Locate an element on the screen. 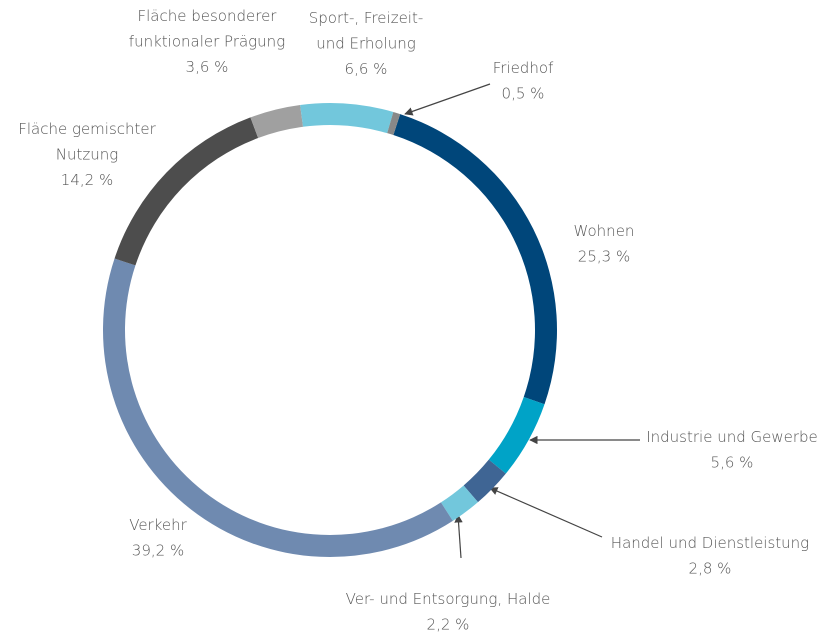  segment-label: Verkehr is located at coordinates (158, 525).